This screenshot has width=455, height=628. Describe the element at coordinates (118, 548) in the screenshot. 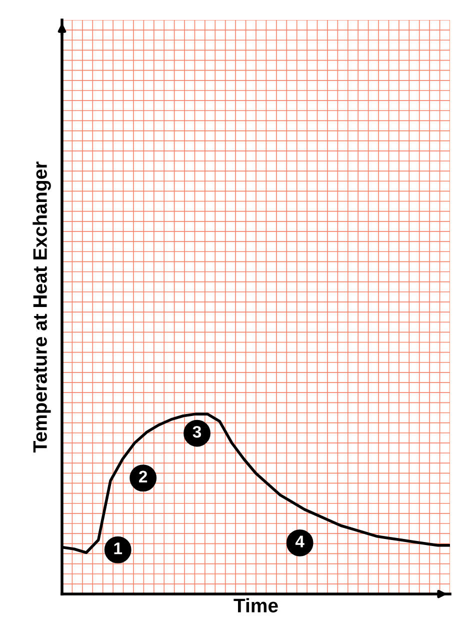

I see `annotation: 1` at that location.